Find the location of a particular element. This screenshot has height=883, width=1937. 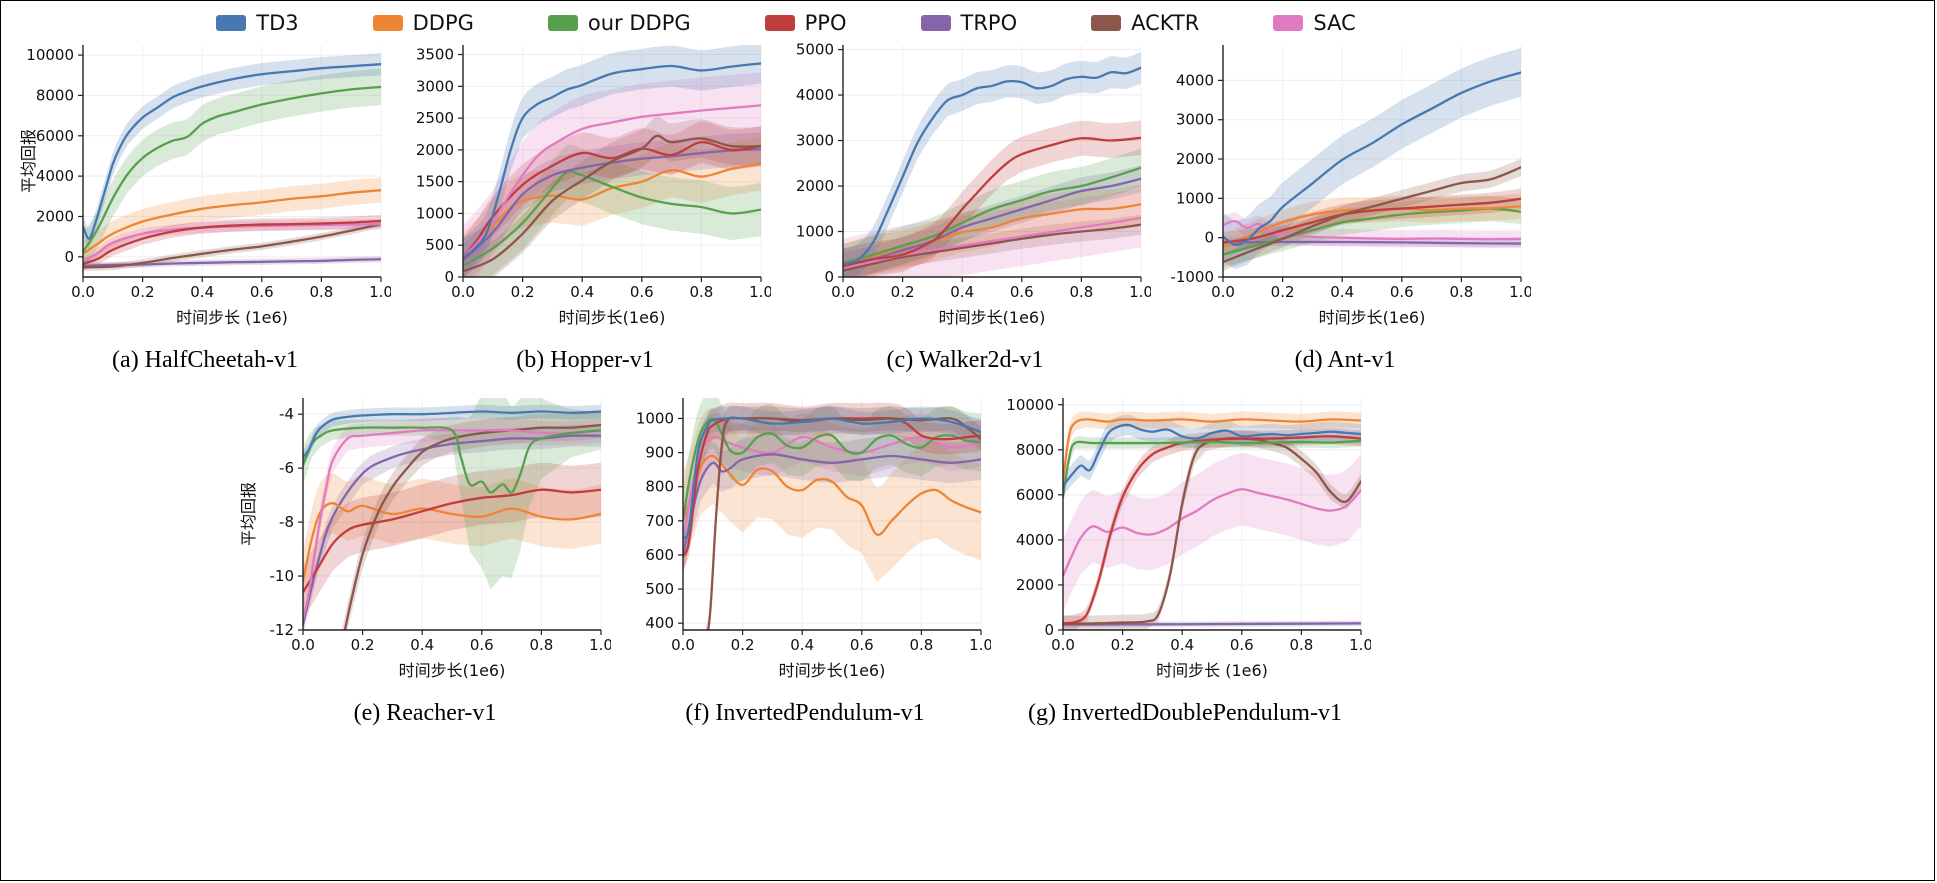

legend-label-sac: SAC is located at coordinates (1334, 23).